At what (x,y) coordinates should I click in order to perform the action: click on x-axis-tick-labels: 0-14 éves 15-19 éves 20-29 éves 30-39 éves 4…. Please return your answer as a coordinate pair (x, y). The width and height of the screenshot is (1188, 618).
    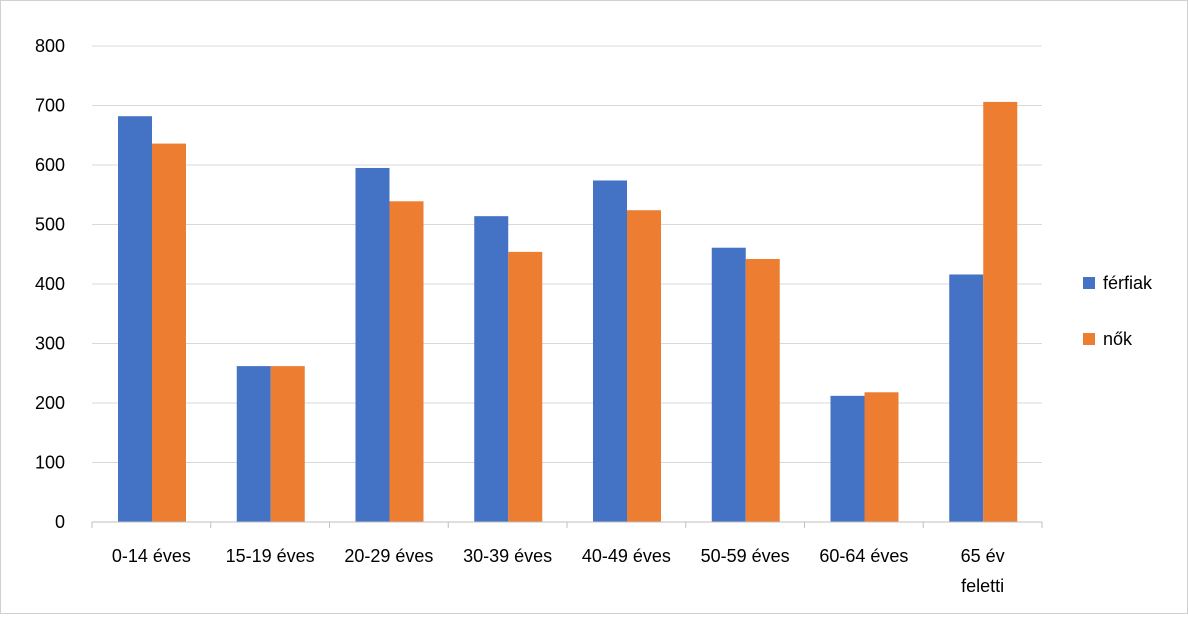
    Looking at the image, I should click on (558, 571).